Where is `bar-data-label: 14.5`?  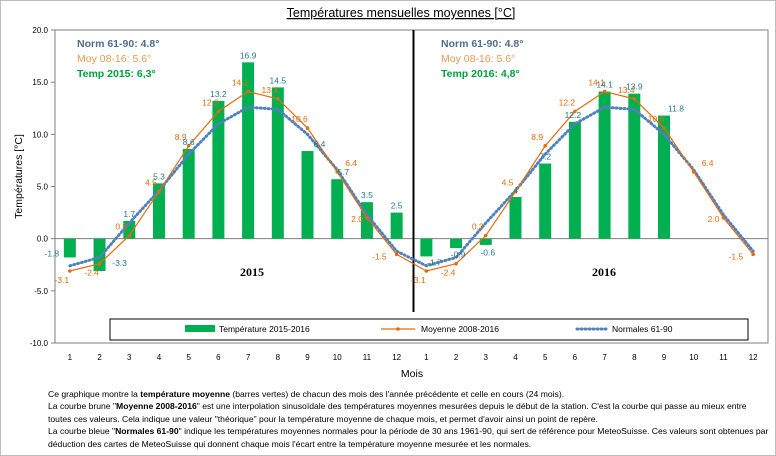 bar-data-label: 14.5 is located at coordinates (278, 80).